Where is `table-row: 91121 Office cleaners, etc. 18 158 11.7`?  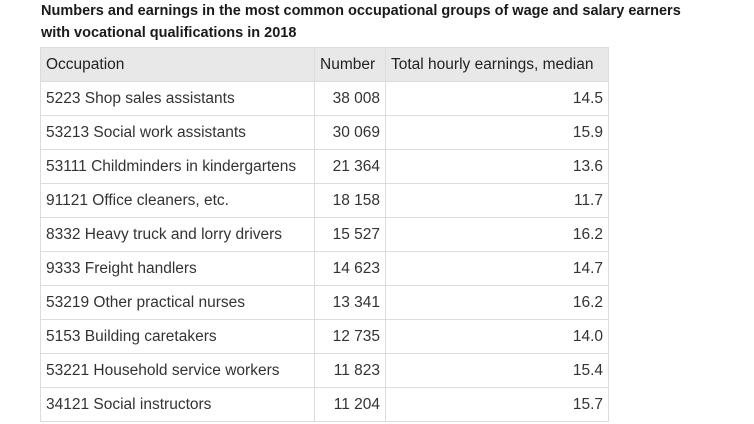
table-row: 91121 Office cleaners, etc. 18 158 11.7 is located at coordinates (324, 200).